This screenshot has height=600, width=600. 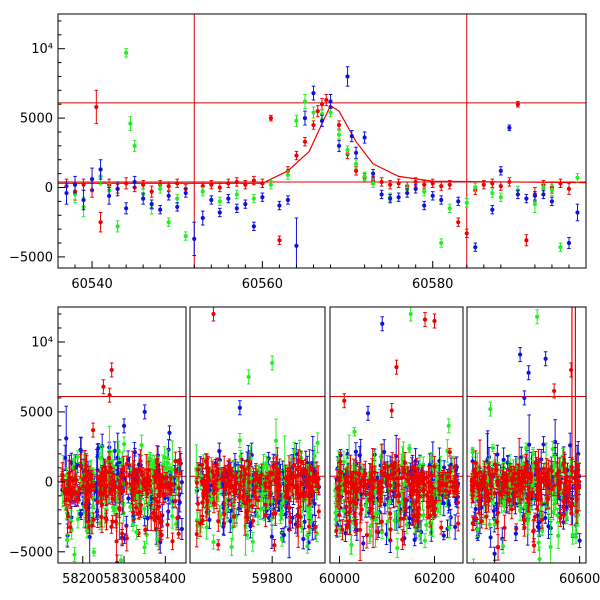 What do you see at coordinates (42, 342) in the screenshot?
I see `y-tick-label: 10⁴` at bounding box center [42, 342].